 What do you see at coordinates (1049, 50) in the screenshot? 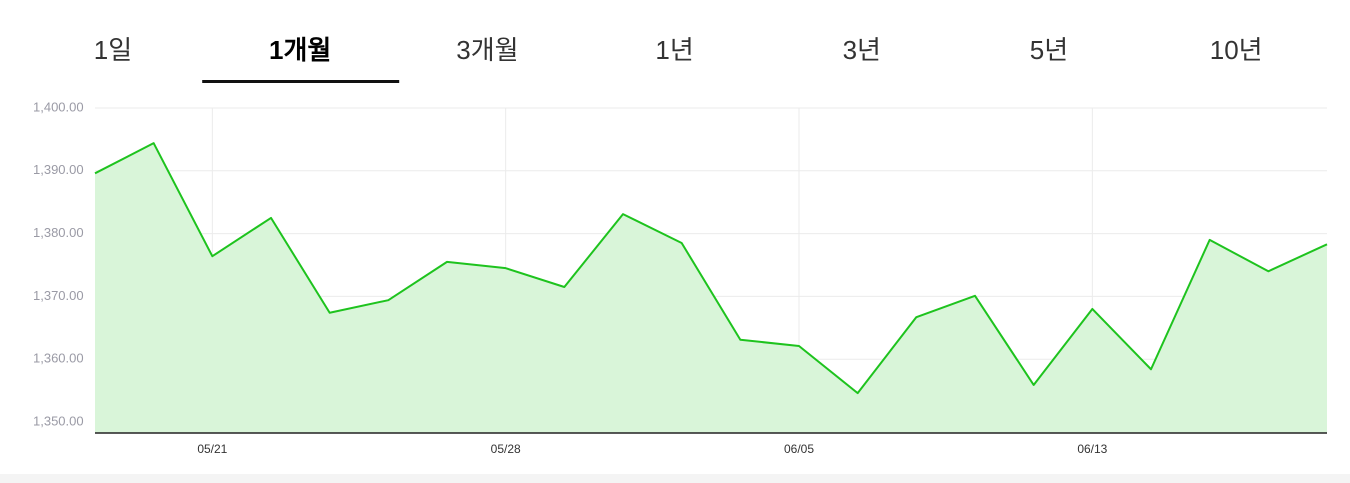
I see `tab: 5년` at bounding box center [1049, 50].